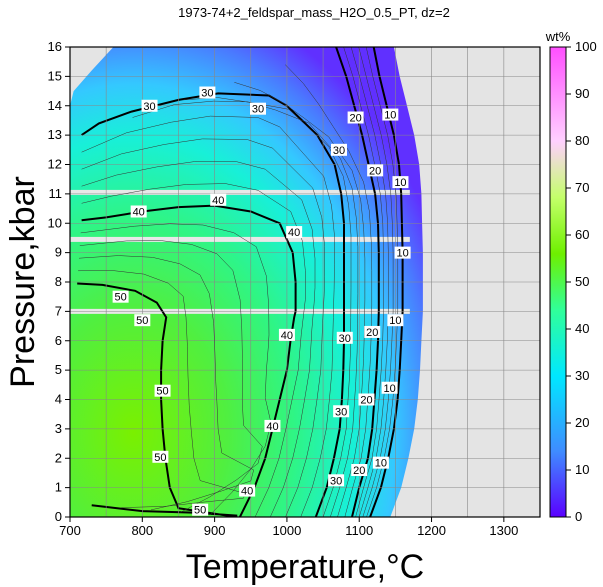  What do you see at coordinates (55, 164) in the screenshot?
I see `y-tick-label: 12` at bounding box center [55, 164].